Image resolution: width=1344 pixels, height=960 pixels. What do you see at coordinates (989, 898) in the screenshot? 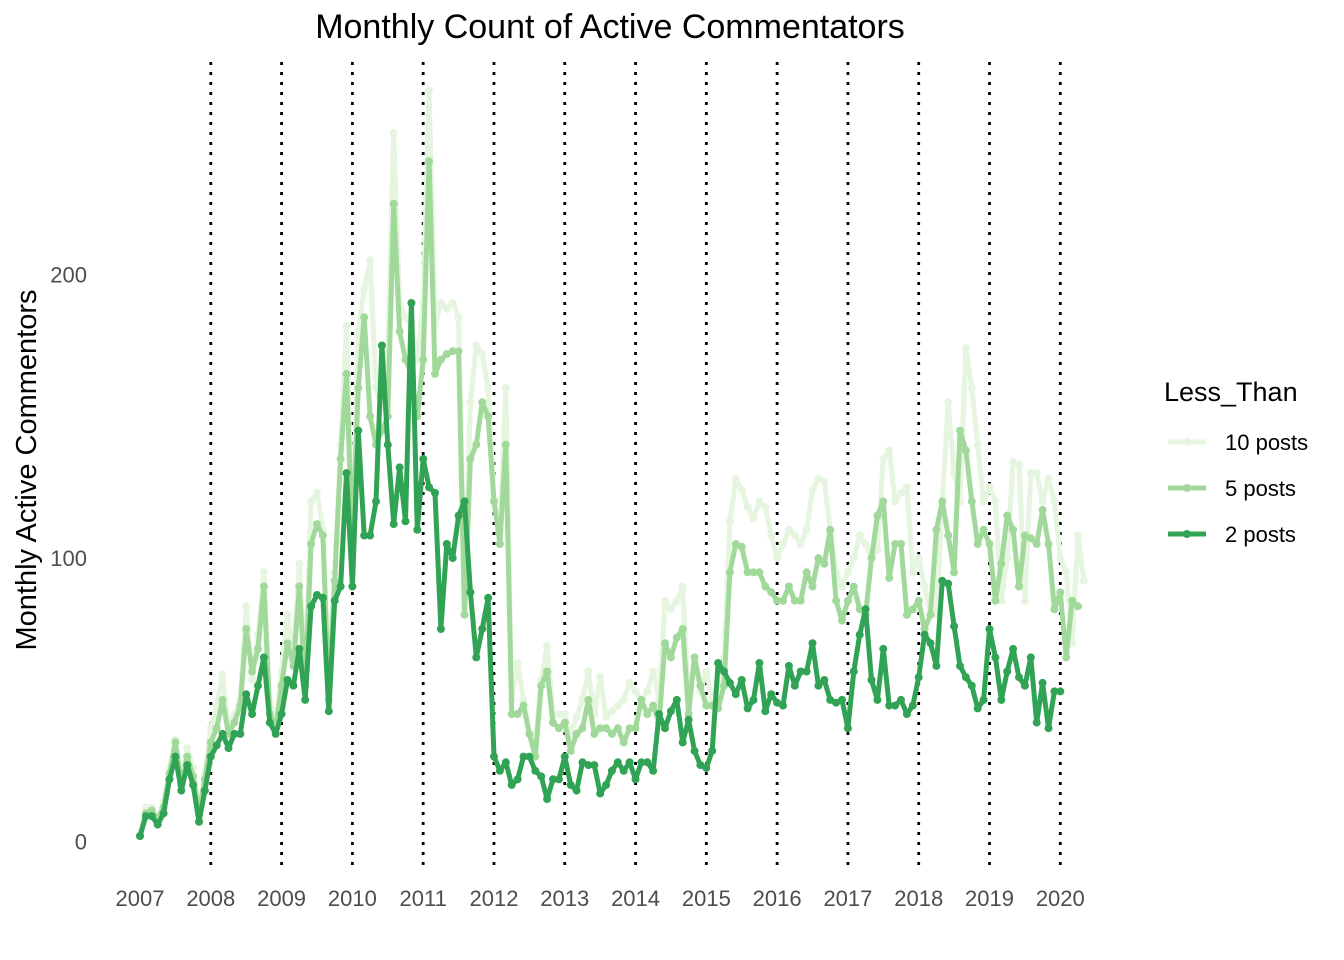
I see `x-tick-label: 2019` at bounding box center [989, 898].